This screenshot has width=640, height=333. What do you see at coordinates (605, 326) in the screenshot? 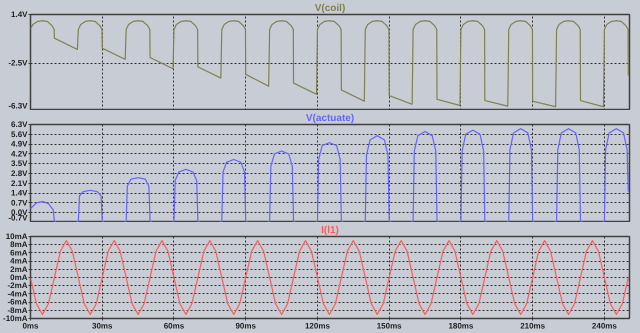
I see `x-tick-label: 240ms` at bounding box center [605, 326].